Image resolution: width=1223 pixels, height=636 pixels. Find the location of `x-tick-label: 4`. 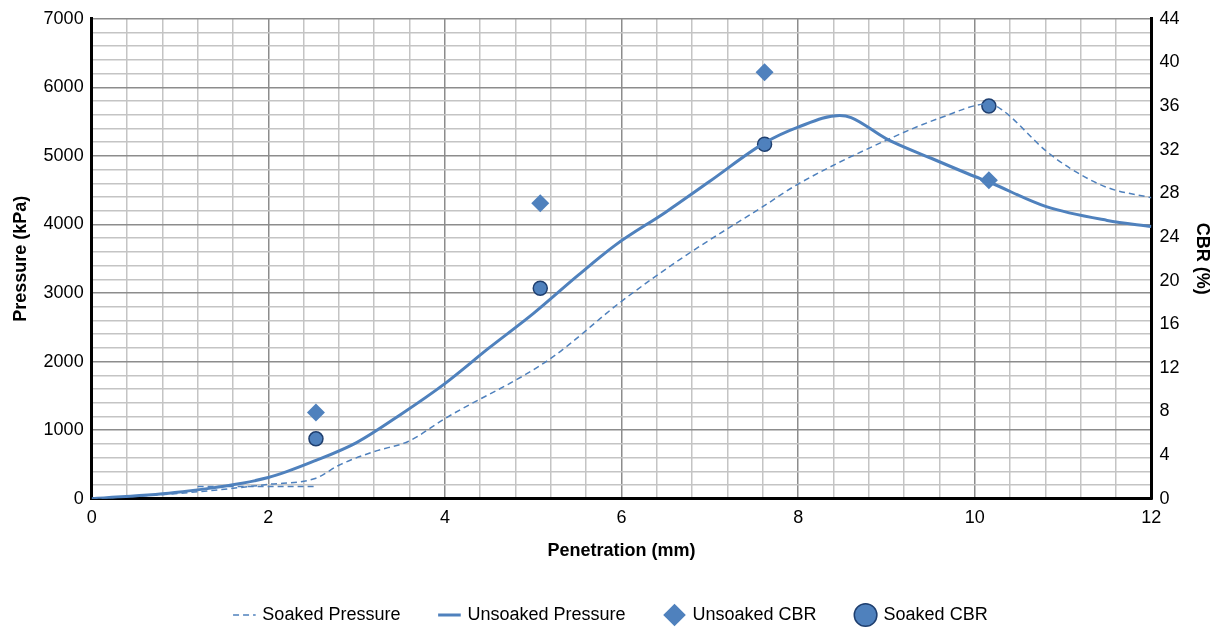

x-tick-label: 4 is located at coordinates (444, 516).